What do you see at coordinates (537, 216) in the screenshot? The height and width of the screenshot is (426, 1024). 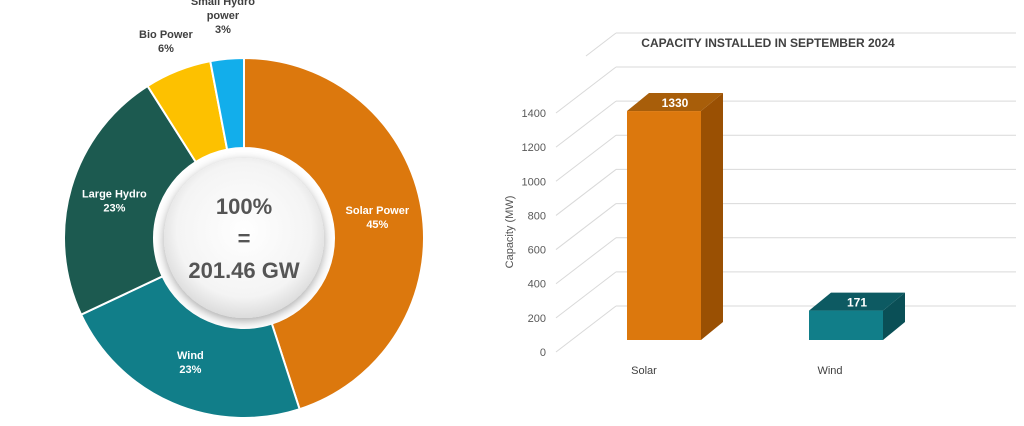 I see `y-tick-label: 800` at bounding box center [537, 216].